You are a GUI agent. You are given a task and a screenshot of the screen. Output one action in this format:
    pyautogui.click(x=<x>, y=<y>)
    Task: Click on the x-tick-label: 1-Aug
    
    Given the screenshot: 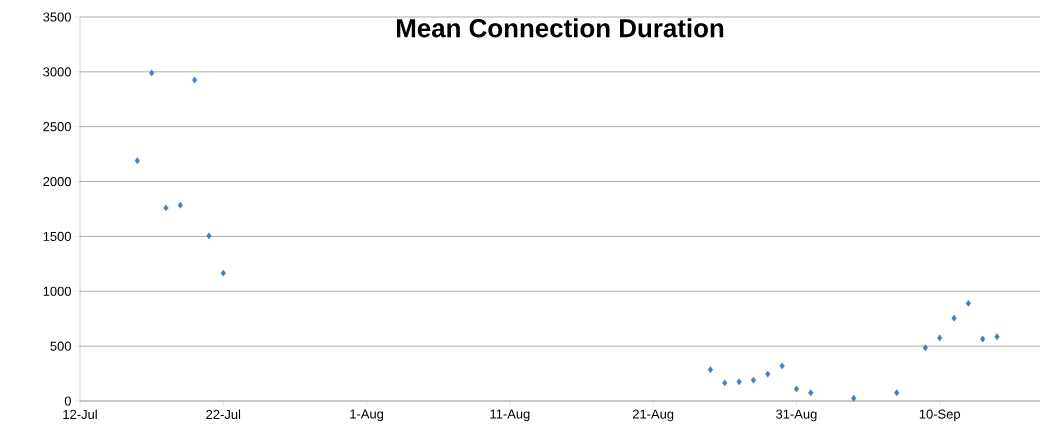 What is the action you would take?
    pyautogui.click(x=367, y=415)
    